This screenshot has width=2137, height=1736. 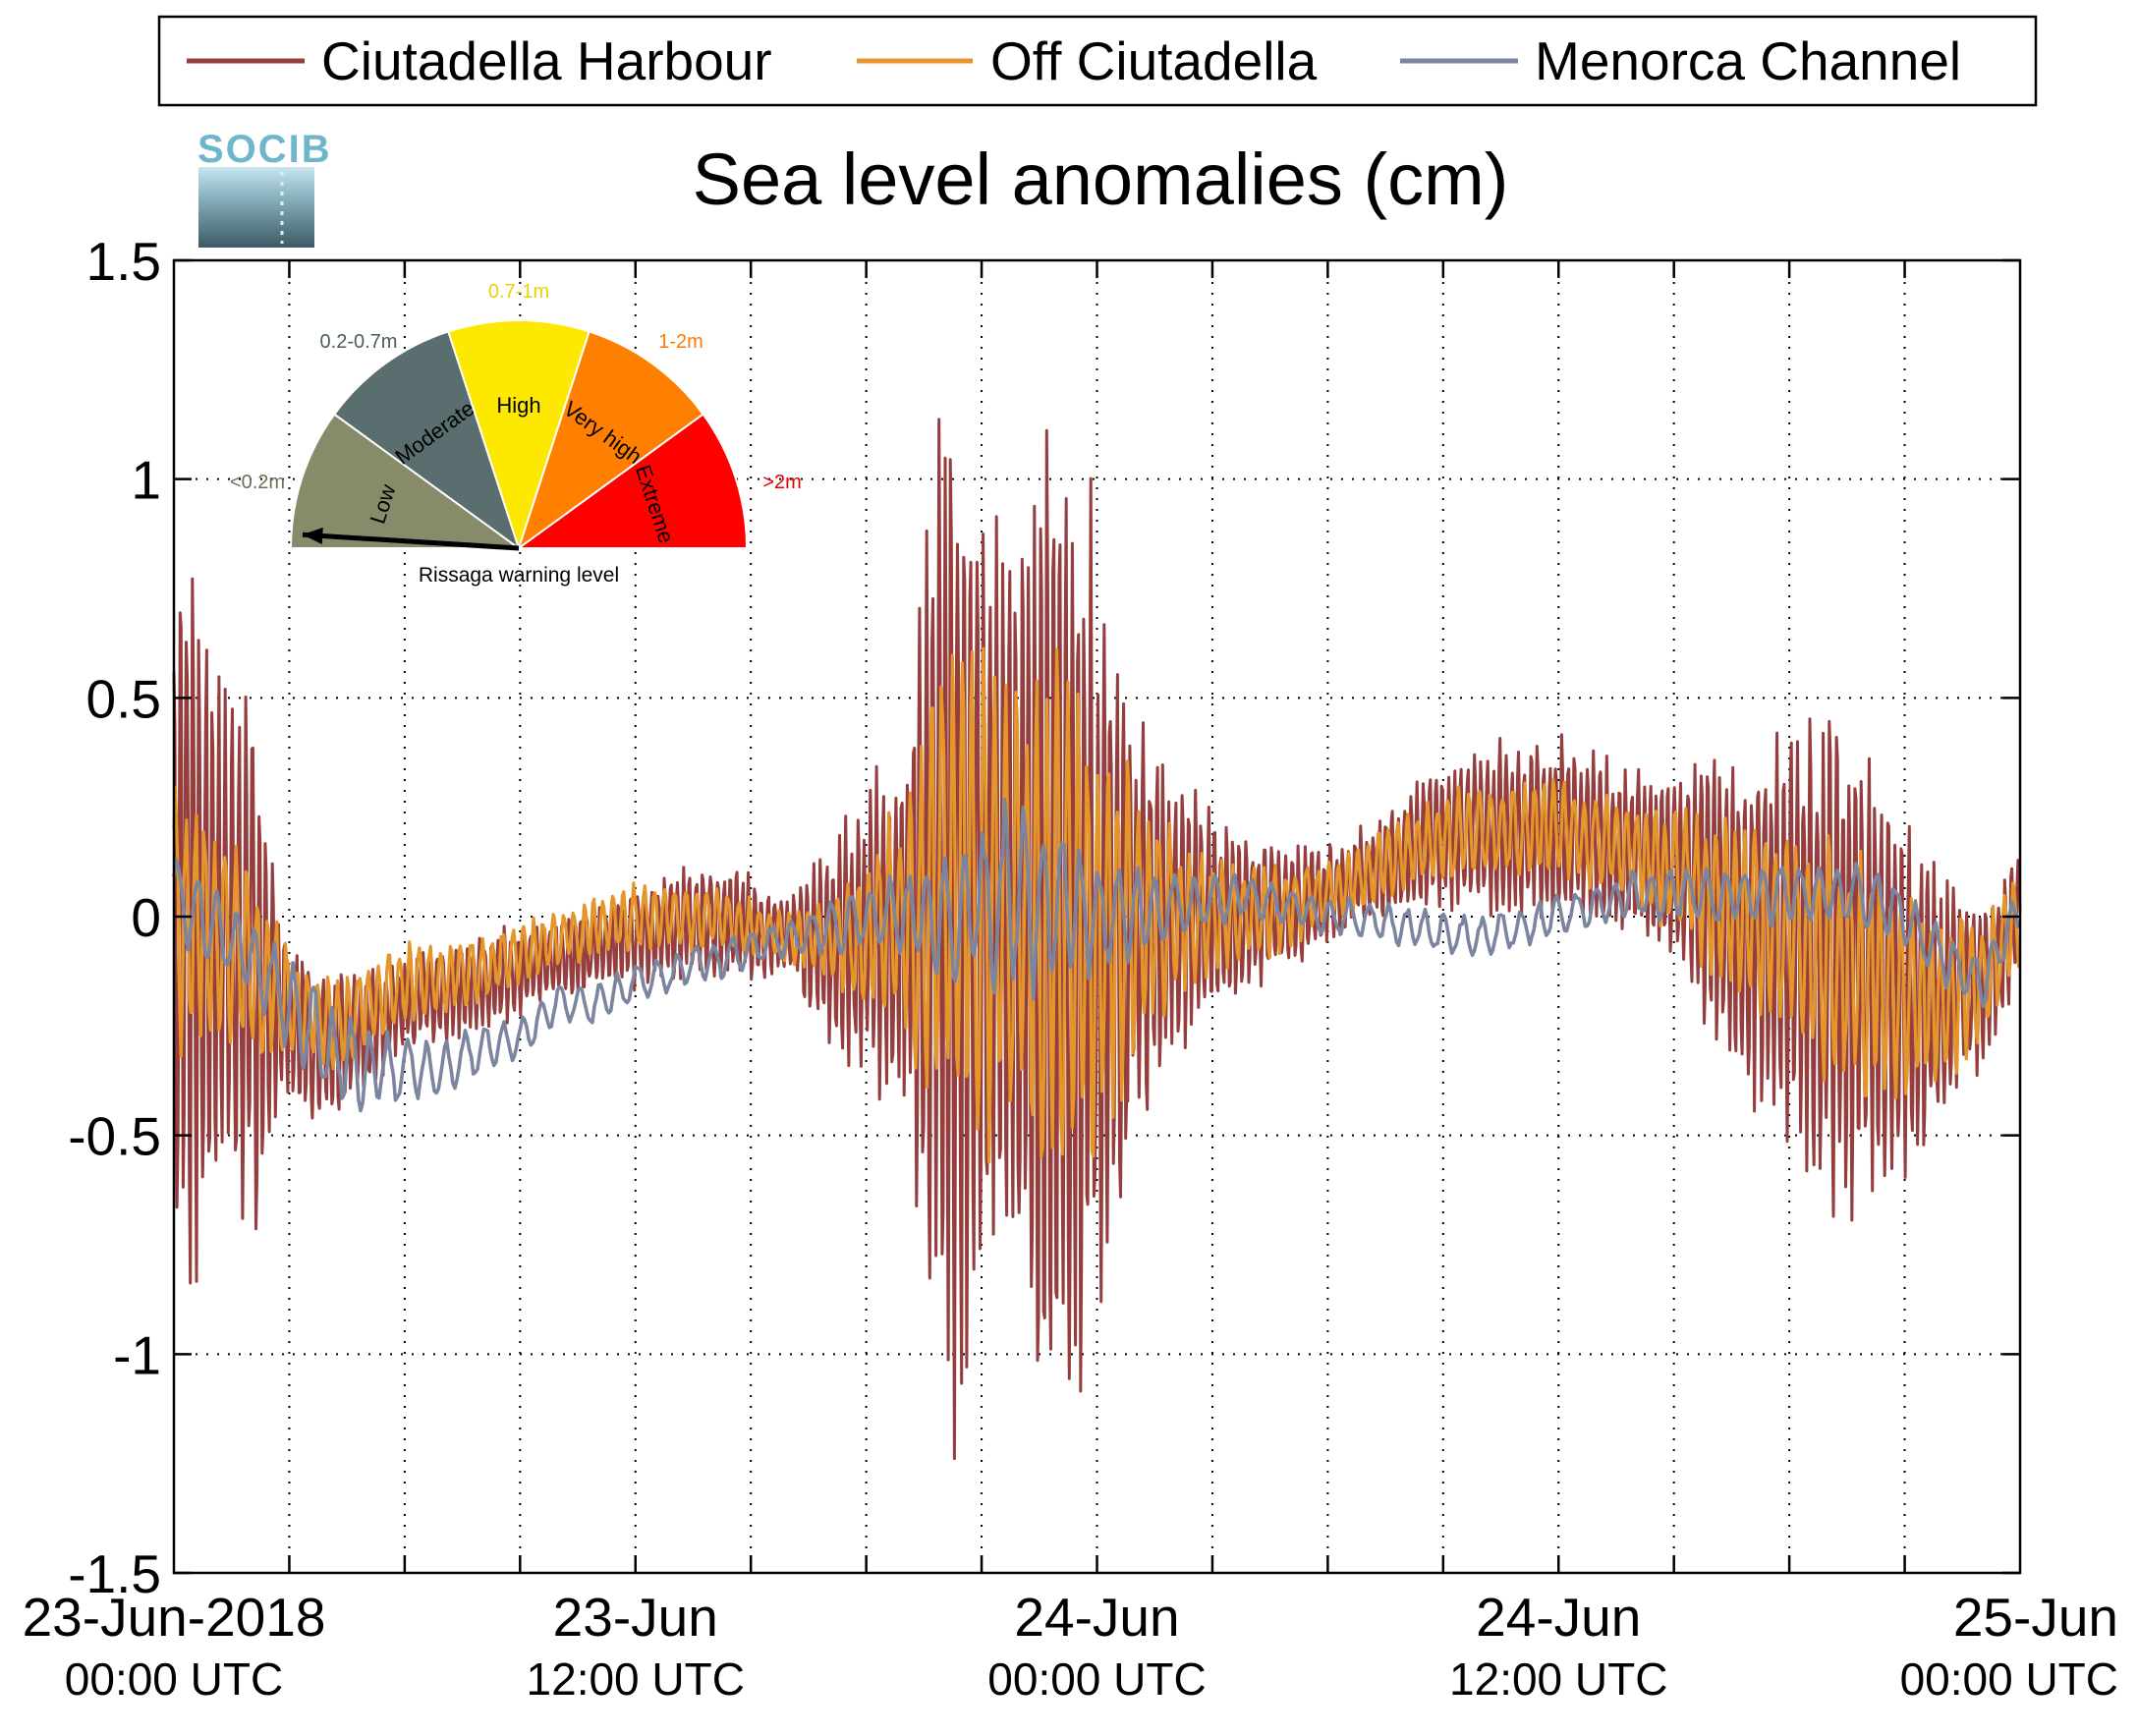 What do you see at coordinates (114, 917) in the screenshot?
I see `y-axis-tick-labels: -1.5 -1 -0.5 0 0.5 1 1.5` at bounding box center [114, 917].